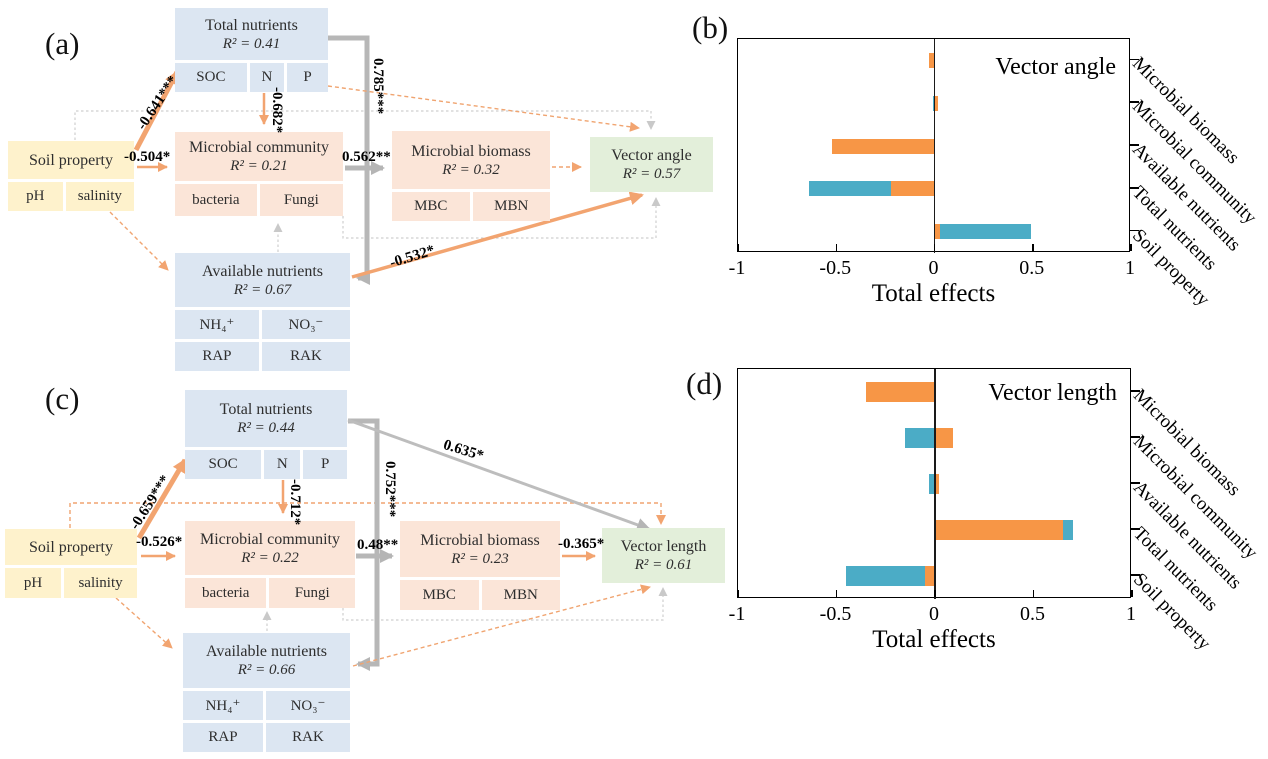  Describe the element at coordinates (71, 176) in the screenshot. I see `node-a-soil-property: Soil property pH salinity` at that location.